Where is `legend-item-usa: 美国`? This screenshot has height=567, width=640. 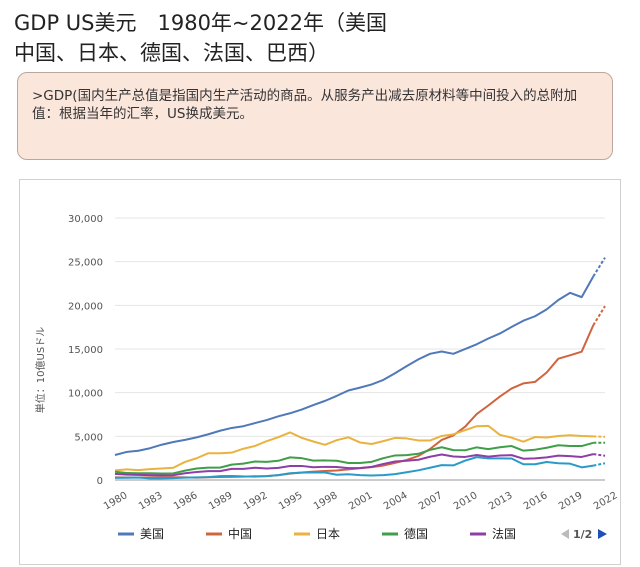
legend-item-usa: 美国 is located at coordinates (141, 534).